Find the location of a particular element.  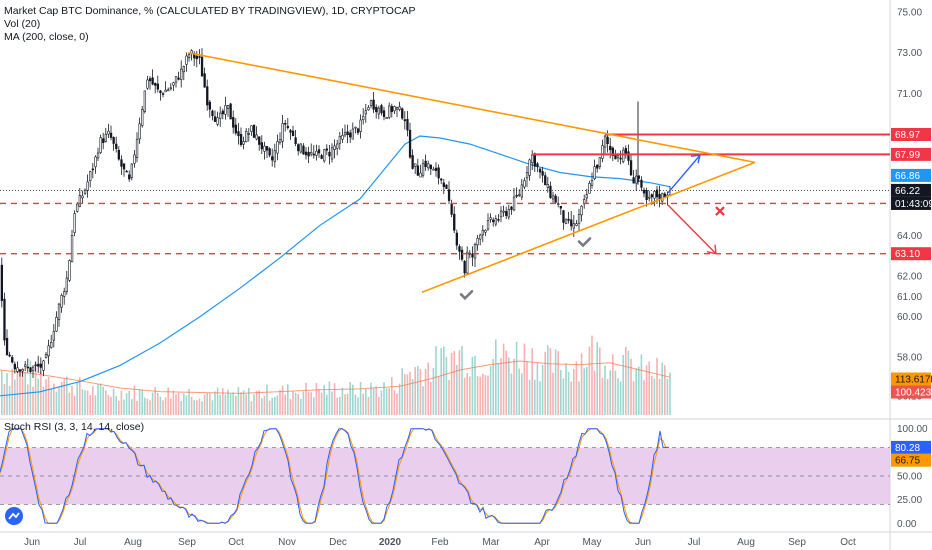

triangle-lower-trendline is located at coordinates (588, 227).